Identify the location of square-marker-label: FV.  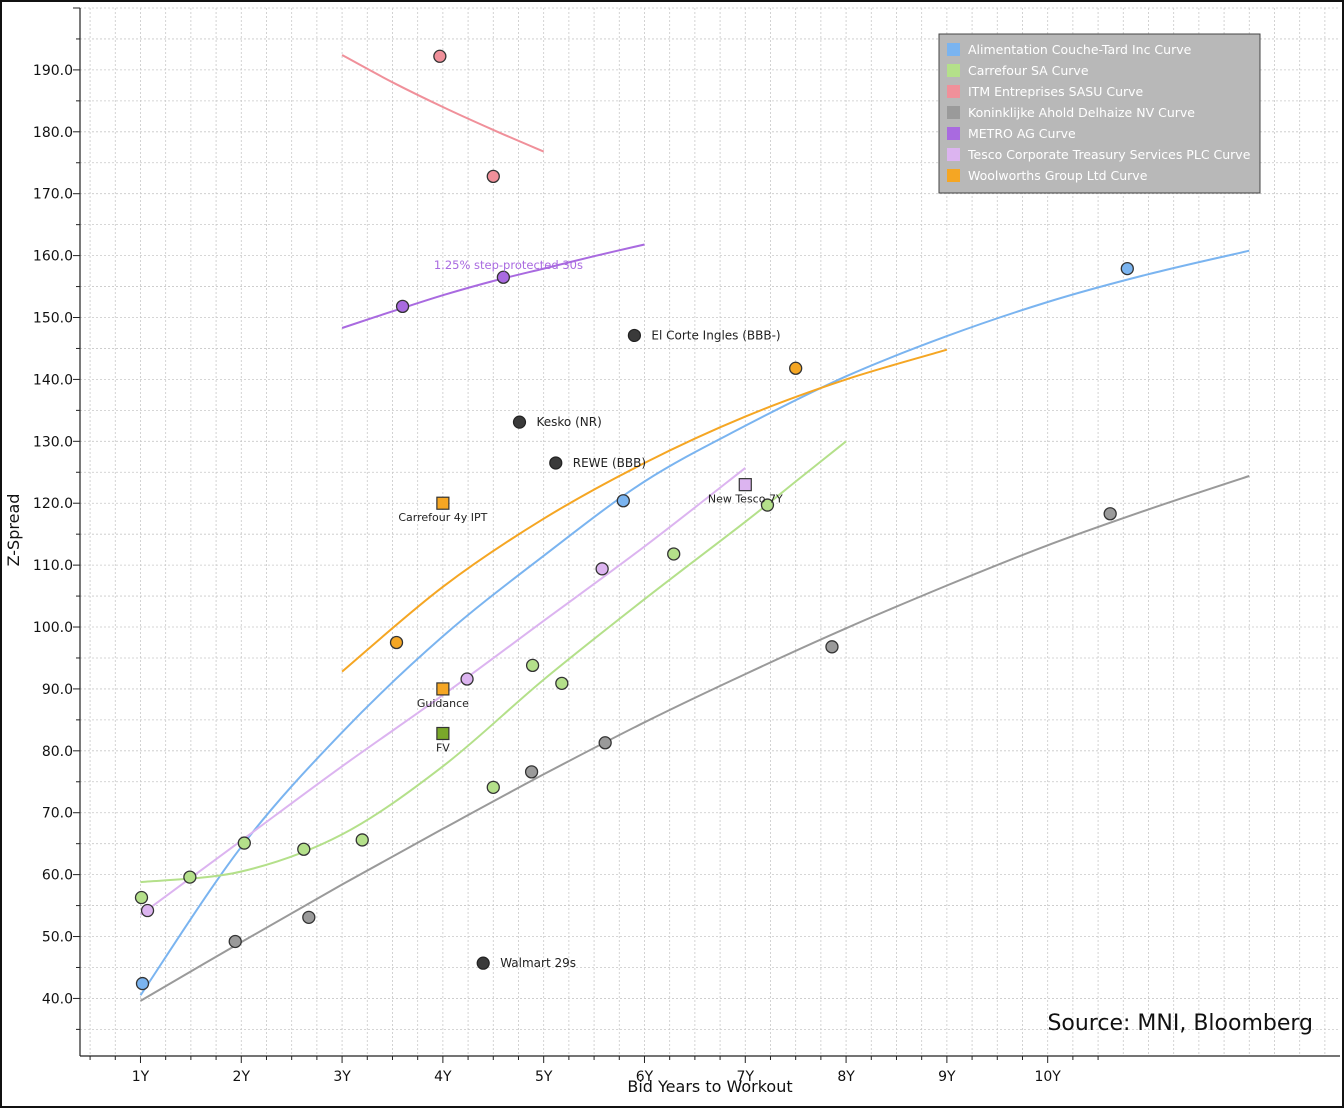
(443, 747).